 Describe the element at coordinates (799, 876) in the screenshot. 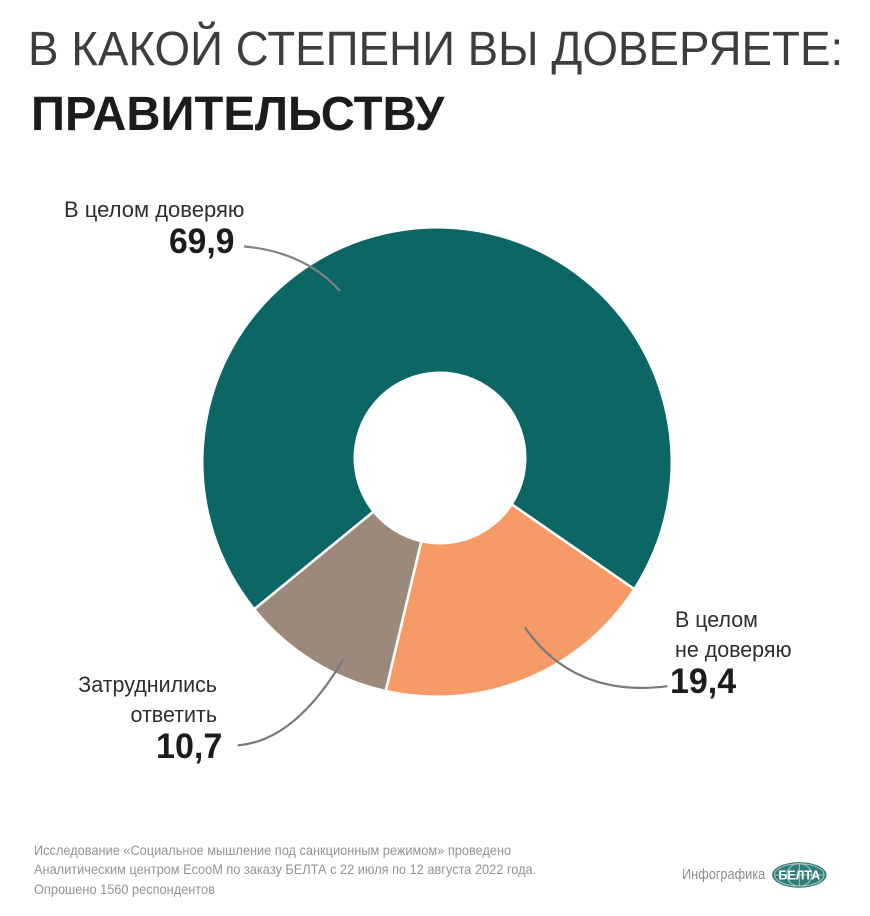

I see `svg-text: БЕЛТА` at that location.